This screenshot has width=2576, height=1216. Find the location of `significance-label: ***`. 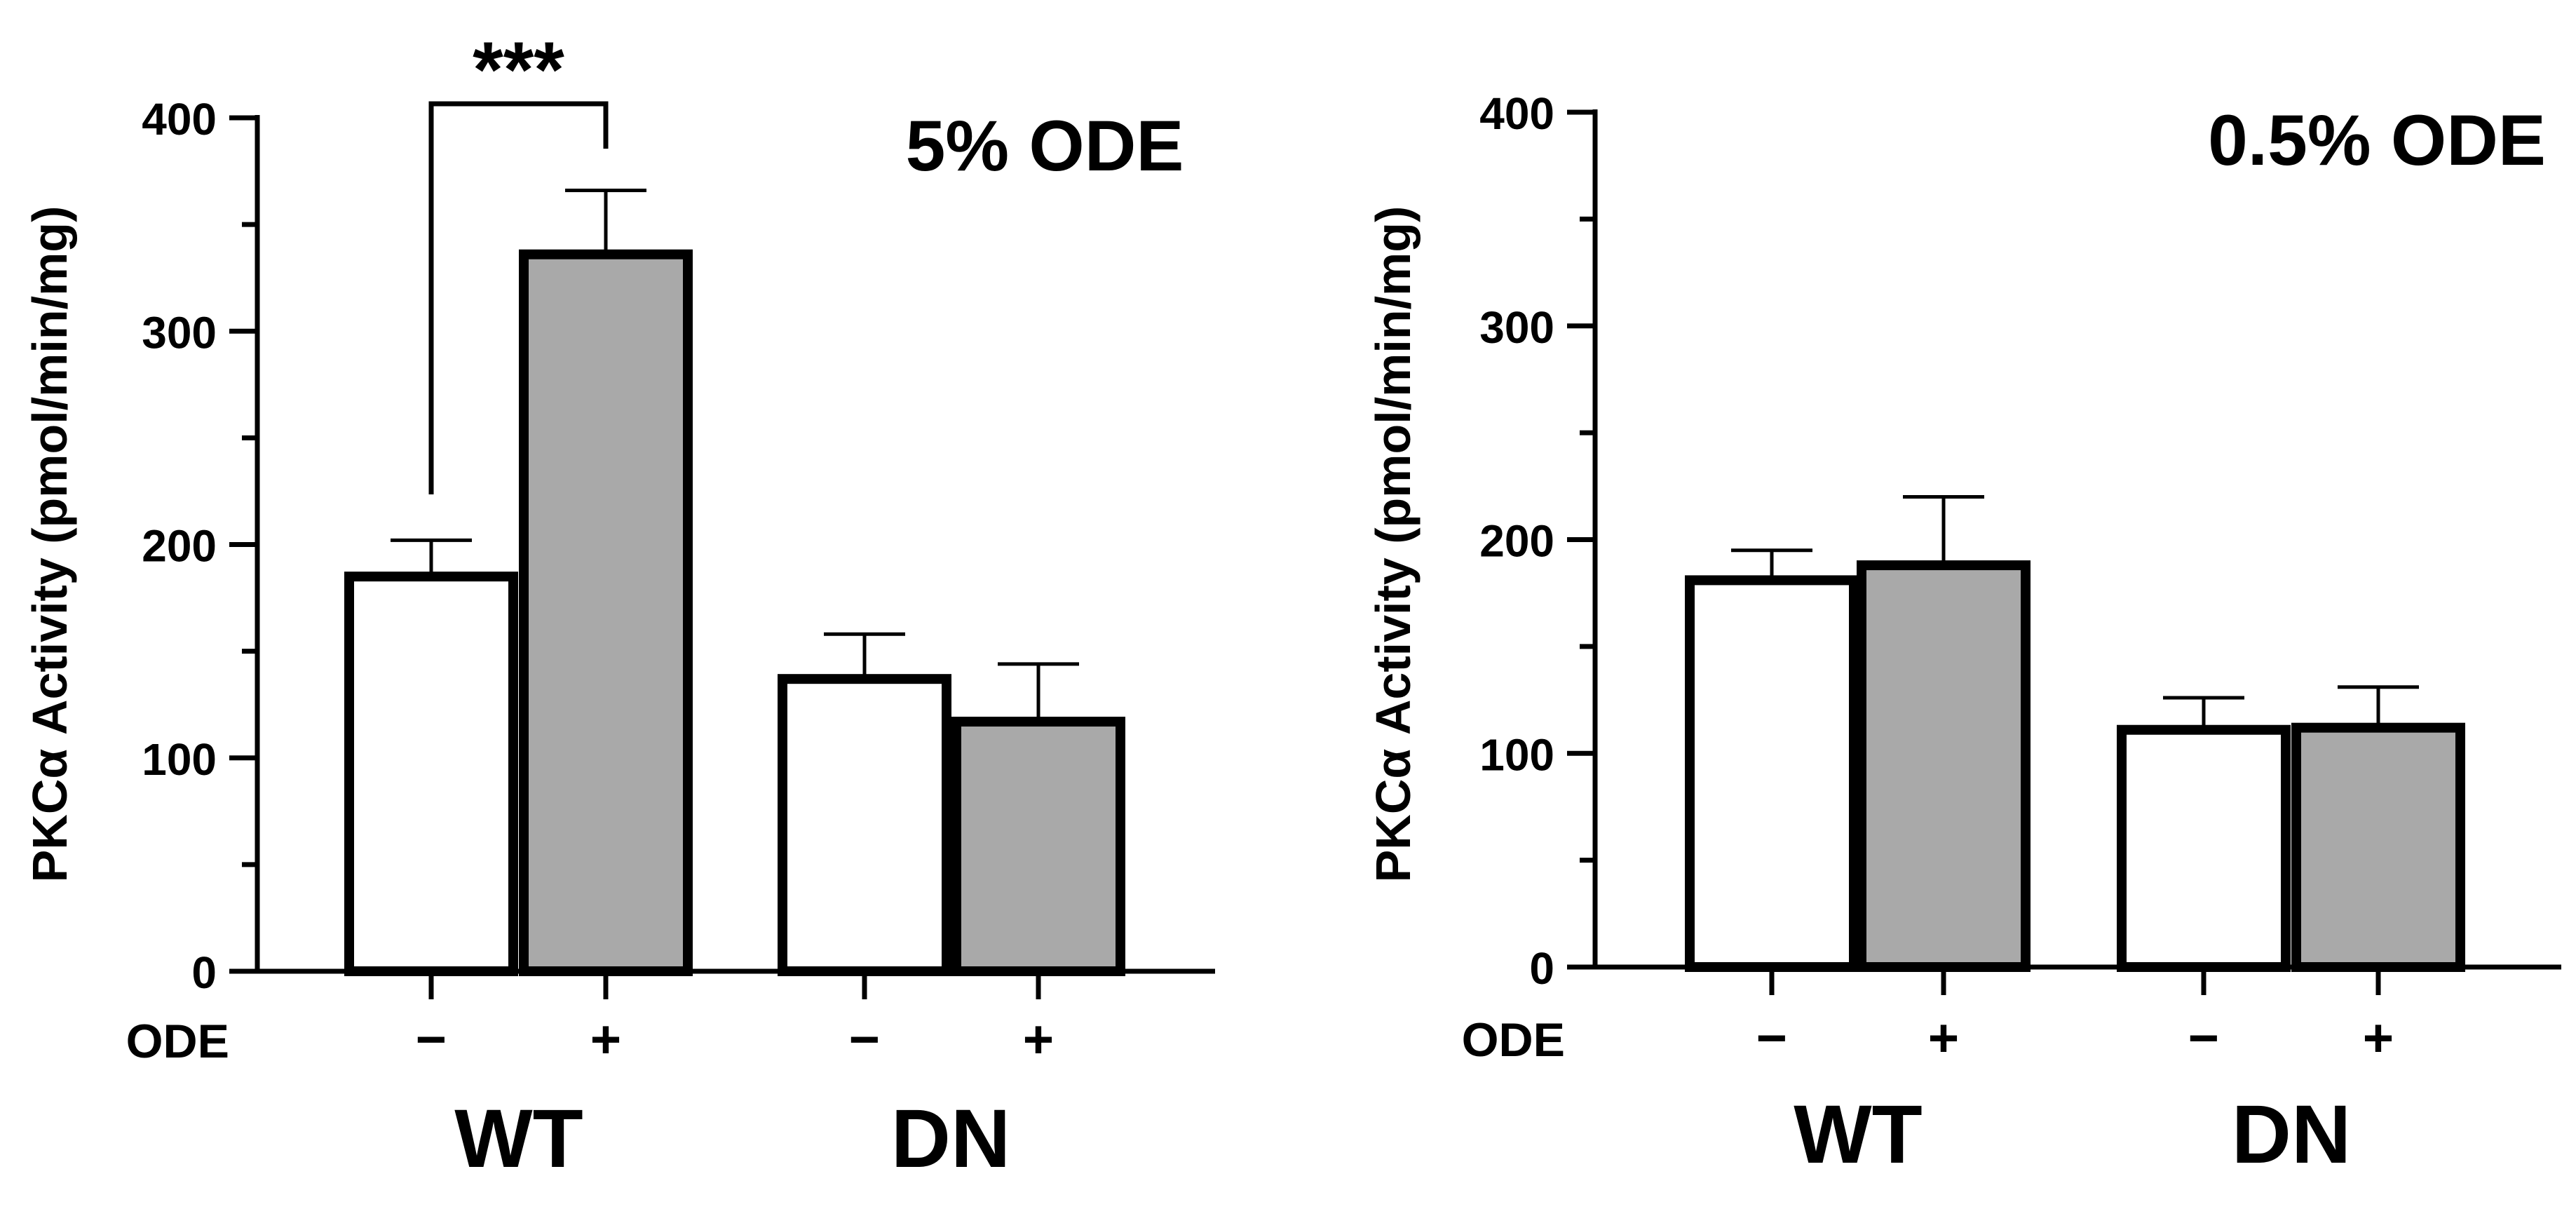

significance-label: *** is located at coordinates (518, 70).